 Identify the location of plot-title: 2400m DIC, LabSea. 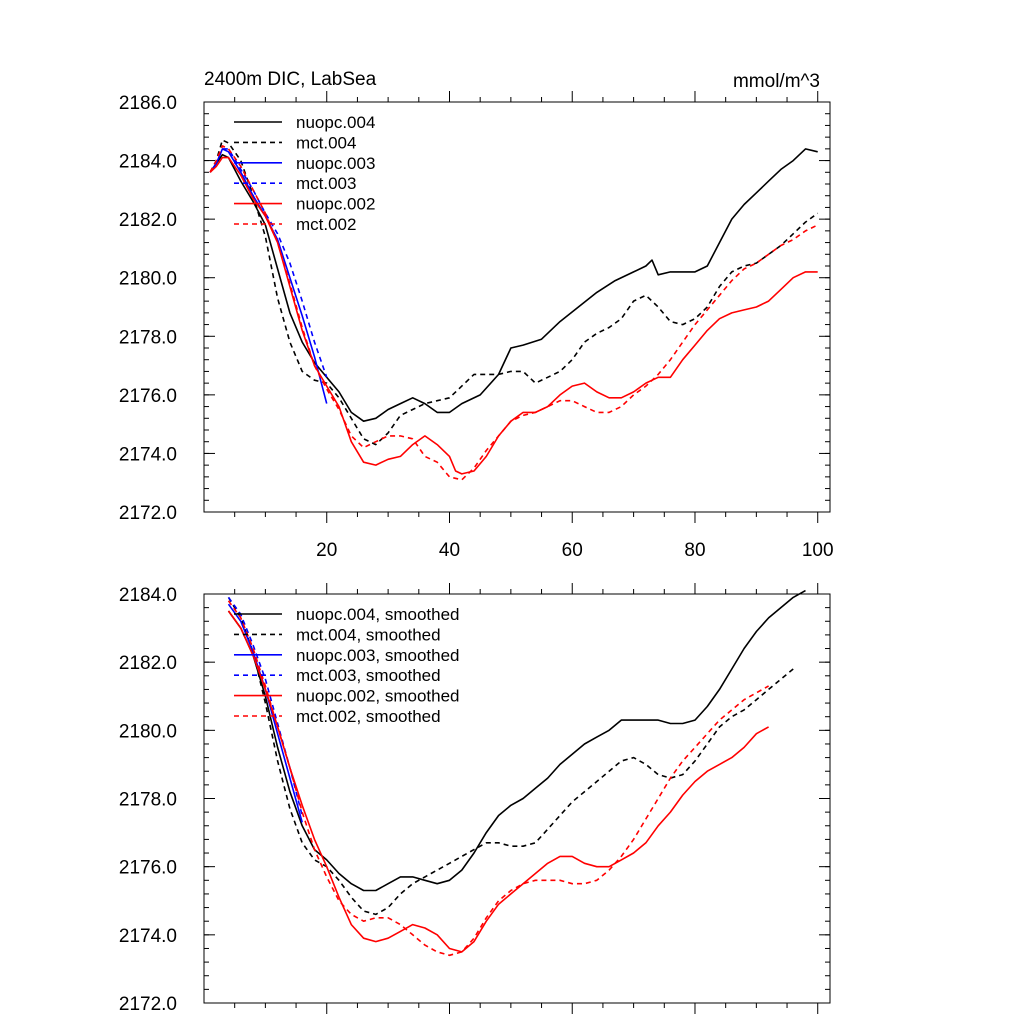
(290, 79).